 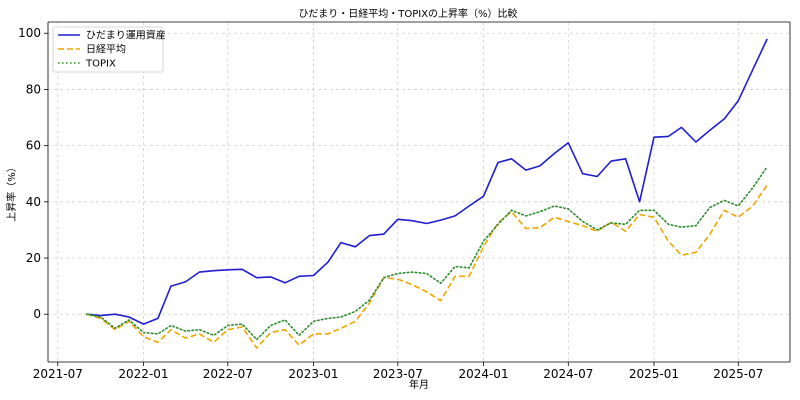 I want to click on y-axis-label: 上昇率（%）, so click(x=11, y=192).